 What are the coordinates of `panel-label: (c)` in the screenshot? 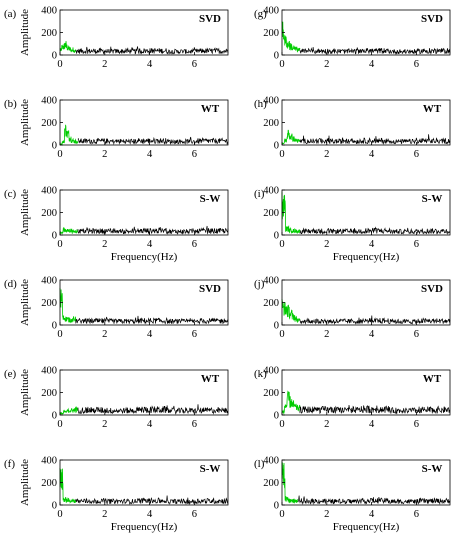 It's located at (10, 194).